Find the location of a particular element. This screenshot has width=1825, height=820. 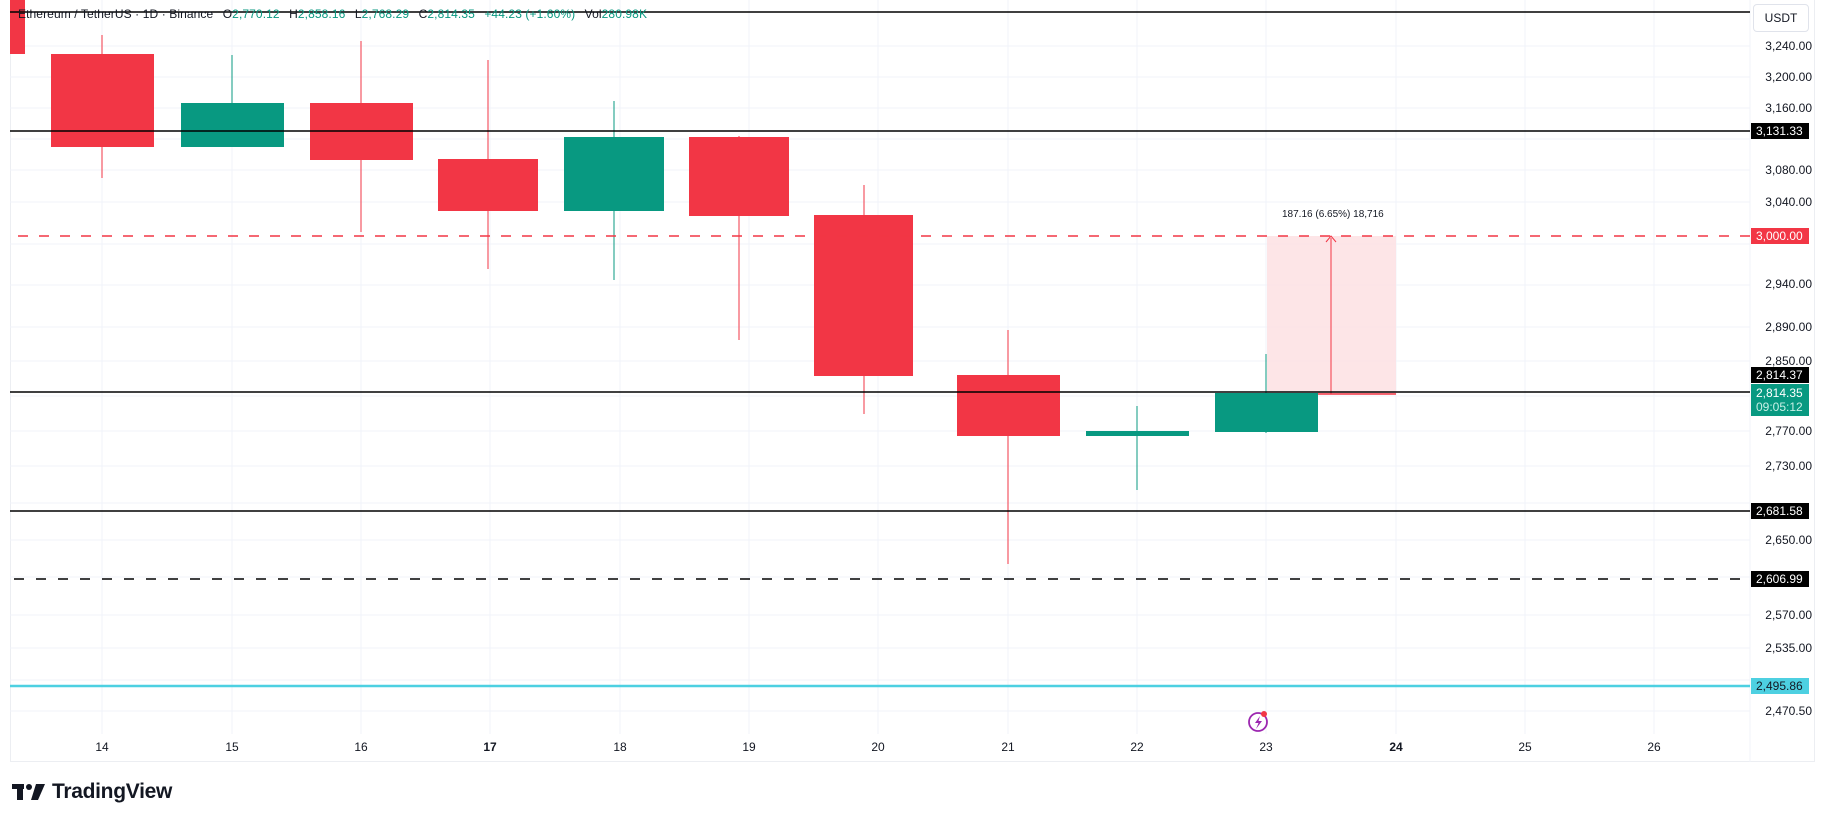

close-value: 2,814.35 is located at coordinates (451, 14).